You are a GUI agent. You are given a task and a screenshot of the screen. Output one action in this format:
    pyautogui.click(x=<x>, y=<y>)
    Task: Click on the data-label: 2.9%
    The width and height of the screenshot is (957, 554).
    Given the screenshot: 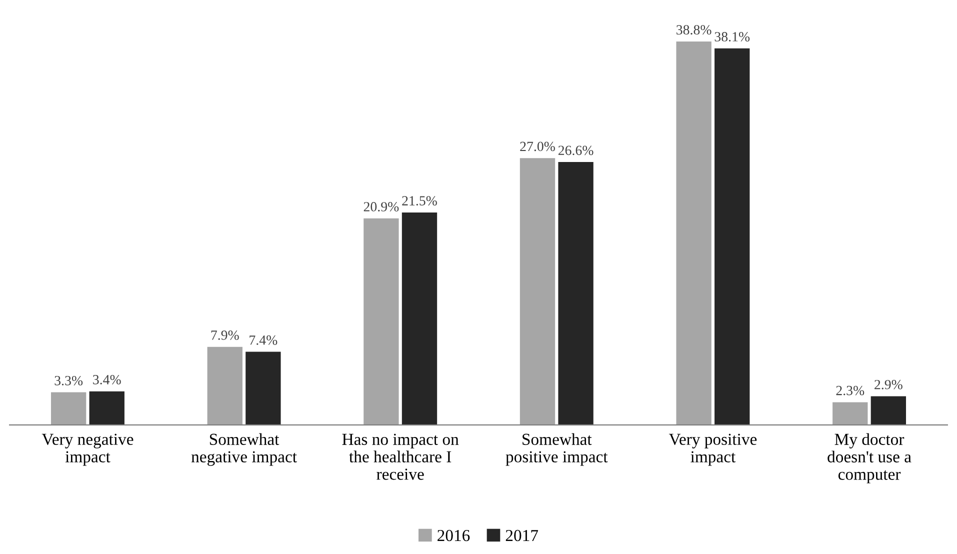 What is the action you would take?
    pyautogui.click(x=888, y=385)
    